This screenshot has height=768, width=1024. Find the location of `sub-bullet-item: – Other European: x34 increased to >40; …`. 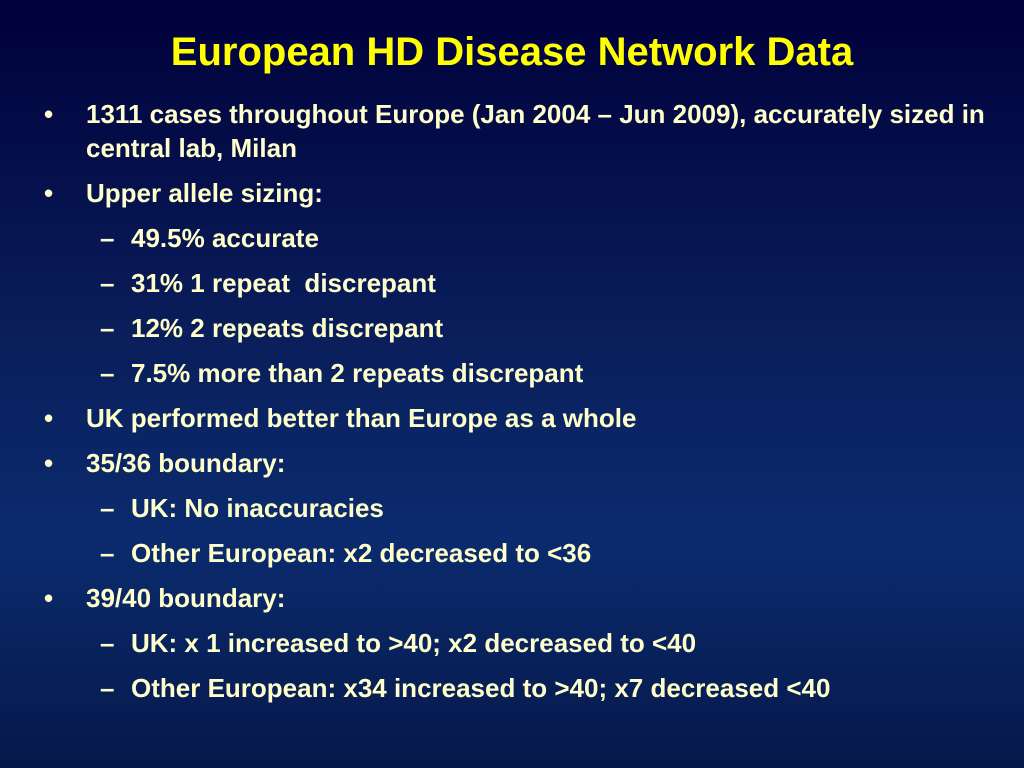

sub-bullet-item: – Other European: x34 increased to >40; … is located at coordinates (512, 688).